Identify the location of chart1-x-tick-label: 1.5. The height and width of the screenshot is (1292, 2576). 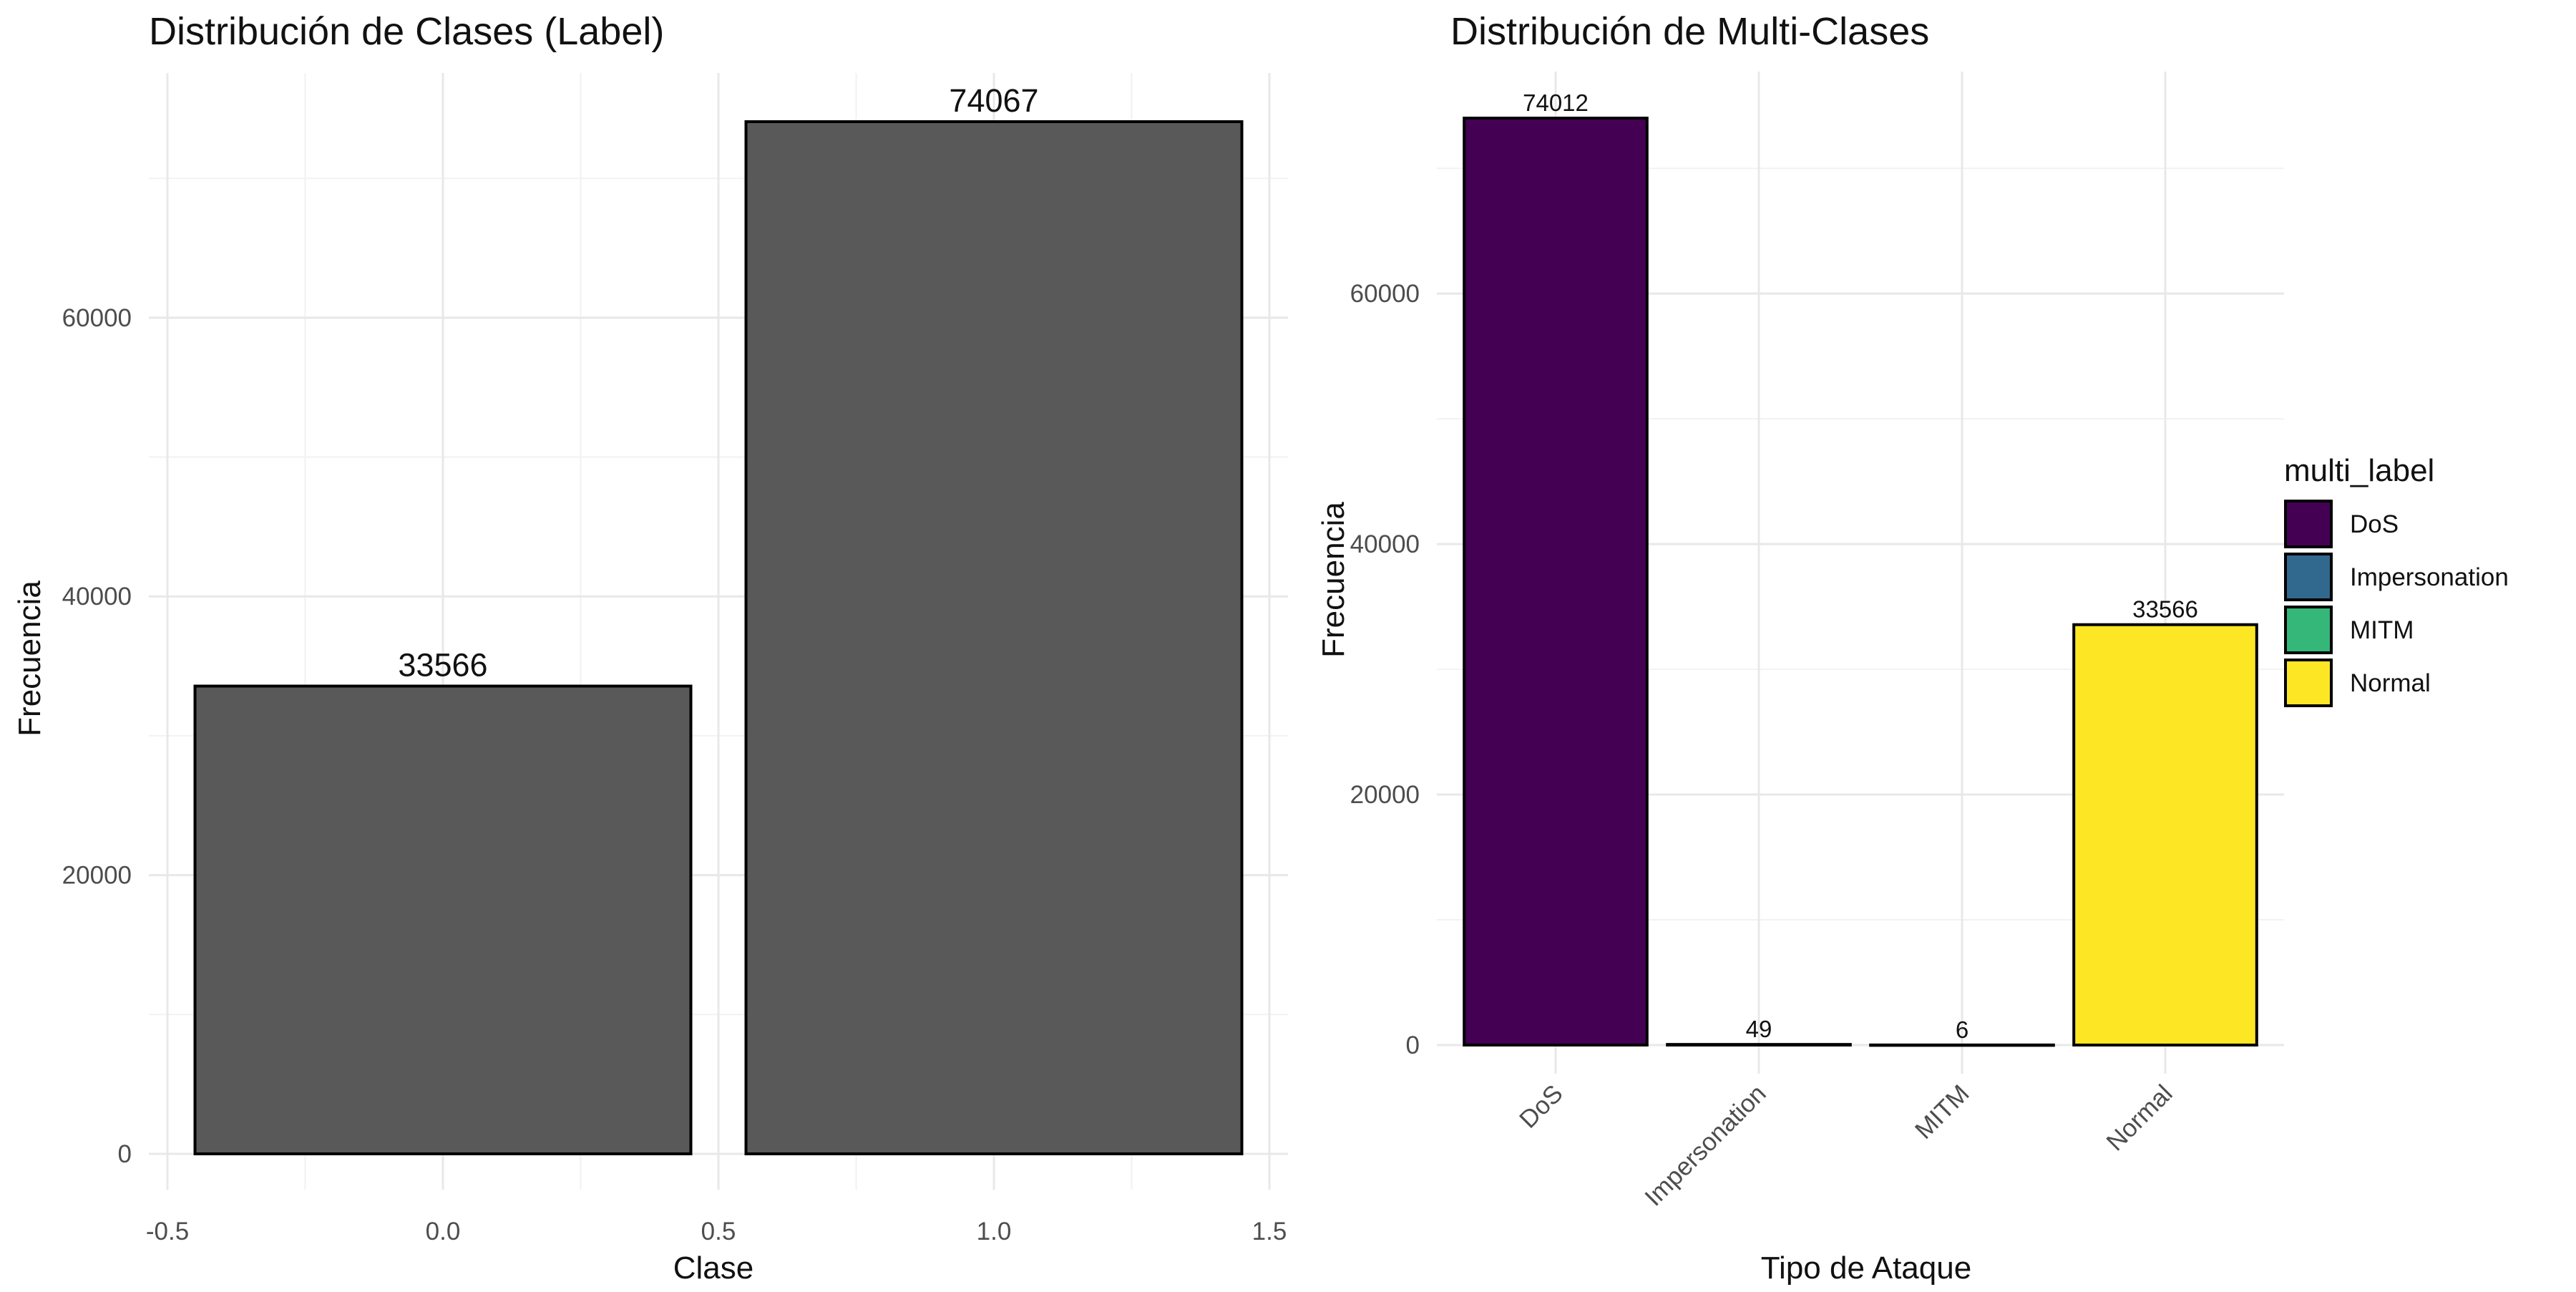
(1269, 1231).